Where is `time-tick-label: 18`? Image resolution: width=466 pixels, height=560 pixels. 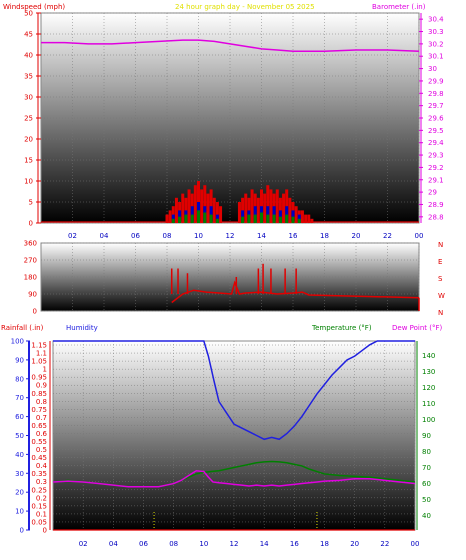 time-tick-label: 18 is located at coordinates (324, 236).